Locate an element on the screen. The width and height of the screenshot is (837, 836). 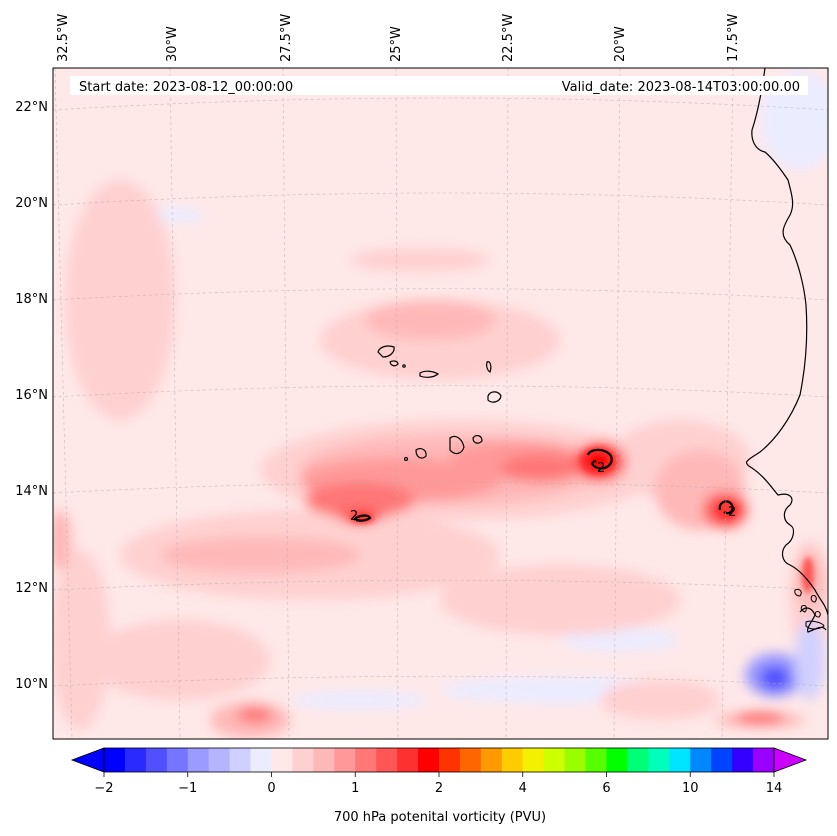
latitude-labels: 22°N 20°N 18°N 16°N 14°N 12°N 10°N is located at coordinates (31, 396).